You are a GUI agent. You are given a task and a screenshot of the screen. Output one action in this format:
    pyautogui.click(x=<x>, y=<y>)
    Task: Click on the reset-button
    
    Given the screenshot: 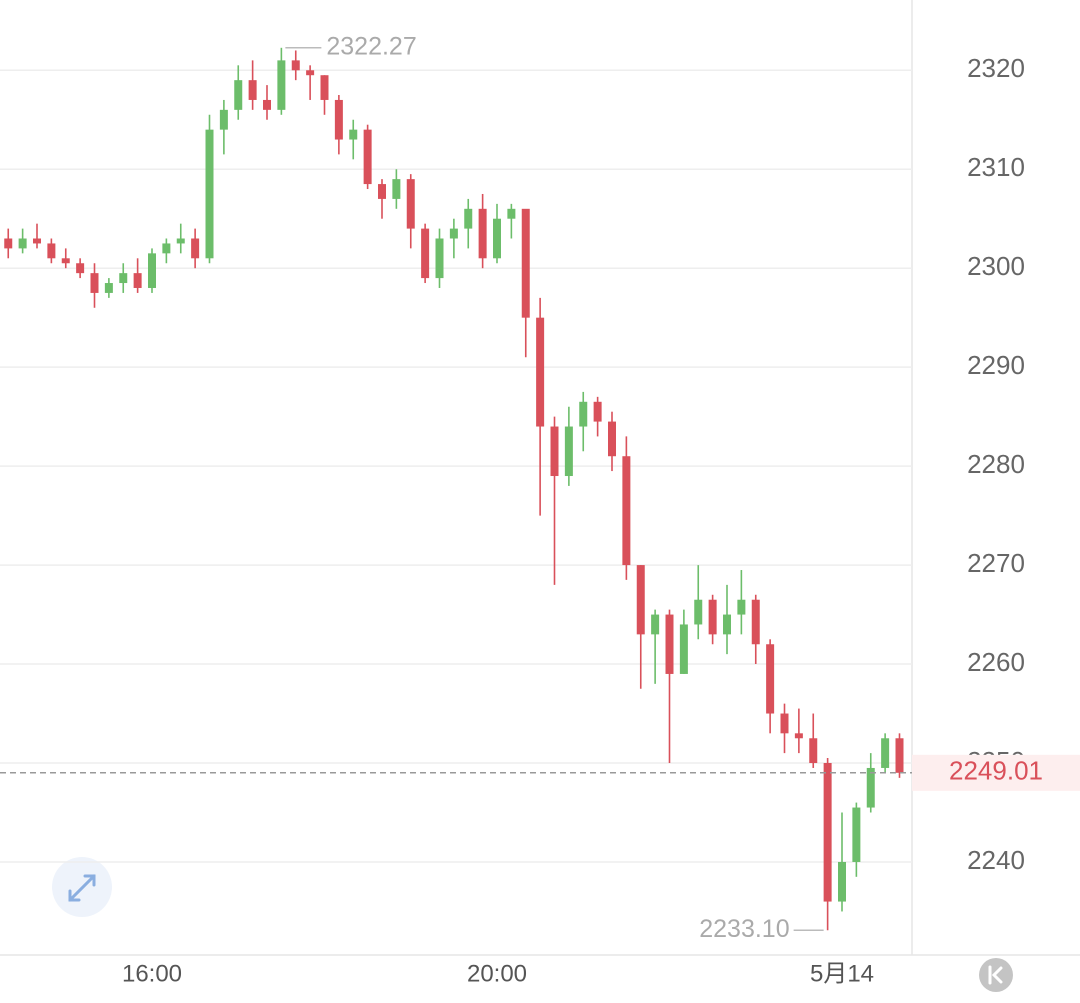 What is the action you would take?
    pyautogui.click(x=996, y=975)
    